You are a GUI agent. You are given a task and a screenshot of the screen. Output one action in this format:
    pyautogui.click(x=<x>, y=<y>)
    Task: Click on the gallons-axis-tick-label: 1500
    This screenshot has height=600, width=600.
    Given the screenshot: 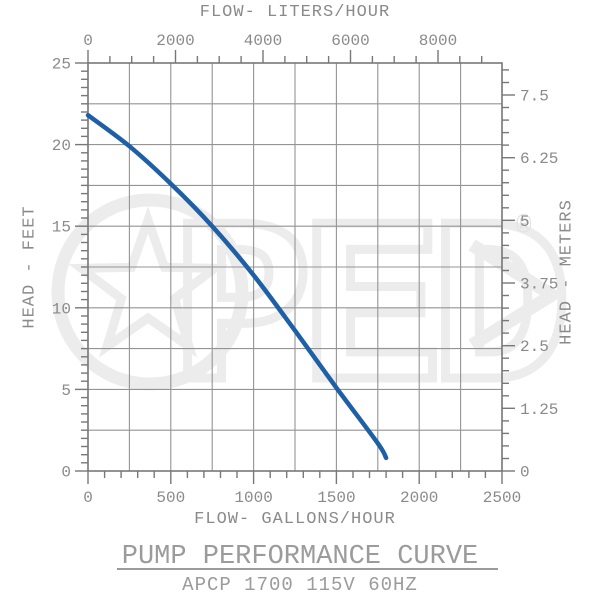 What is the action you would take?
    pyautogui.click(x=336, y=498)
    